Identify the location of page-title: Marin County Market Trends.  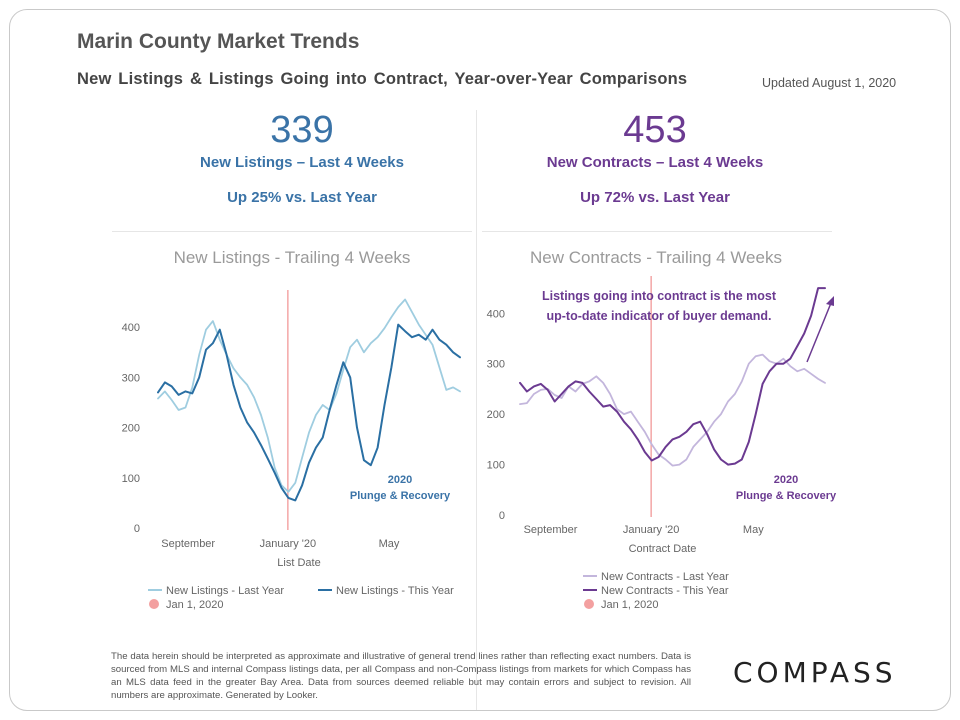
(218, 41).